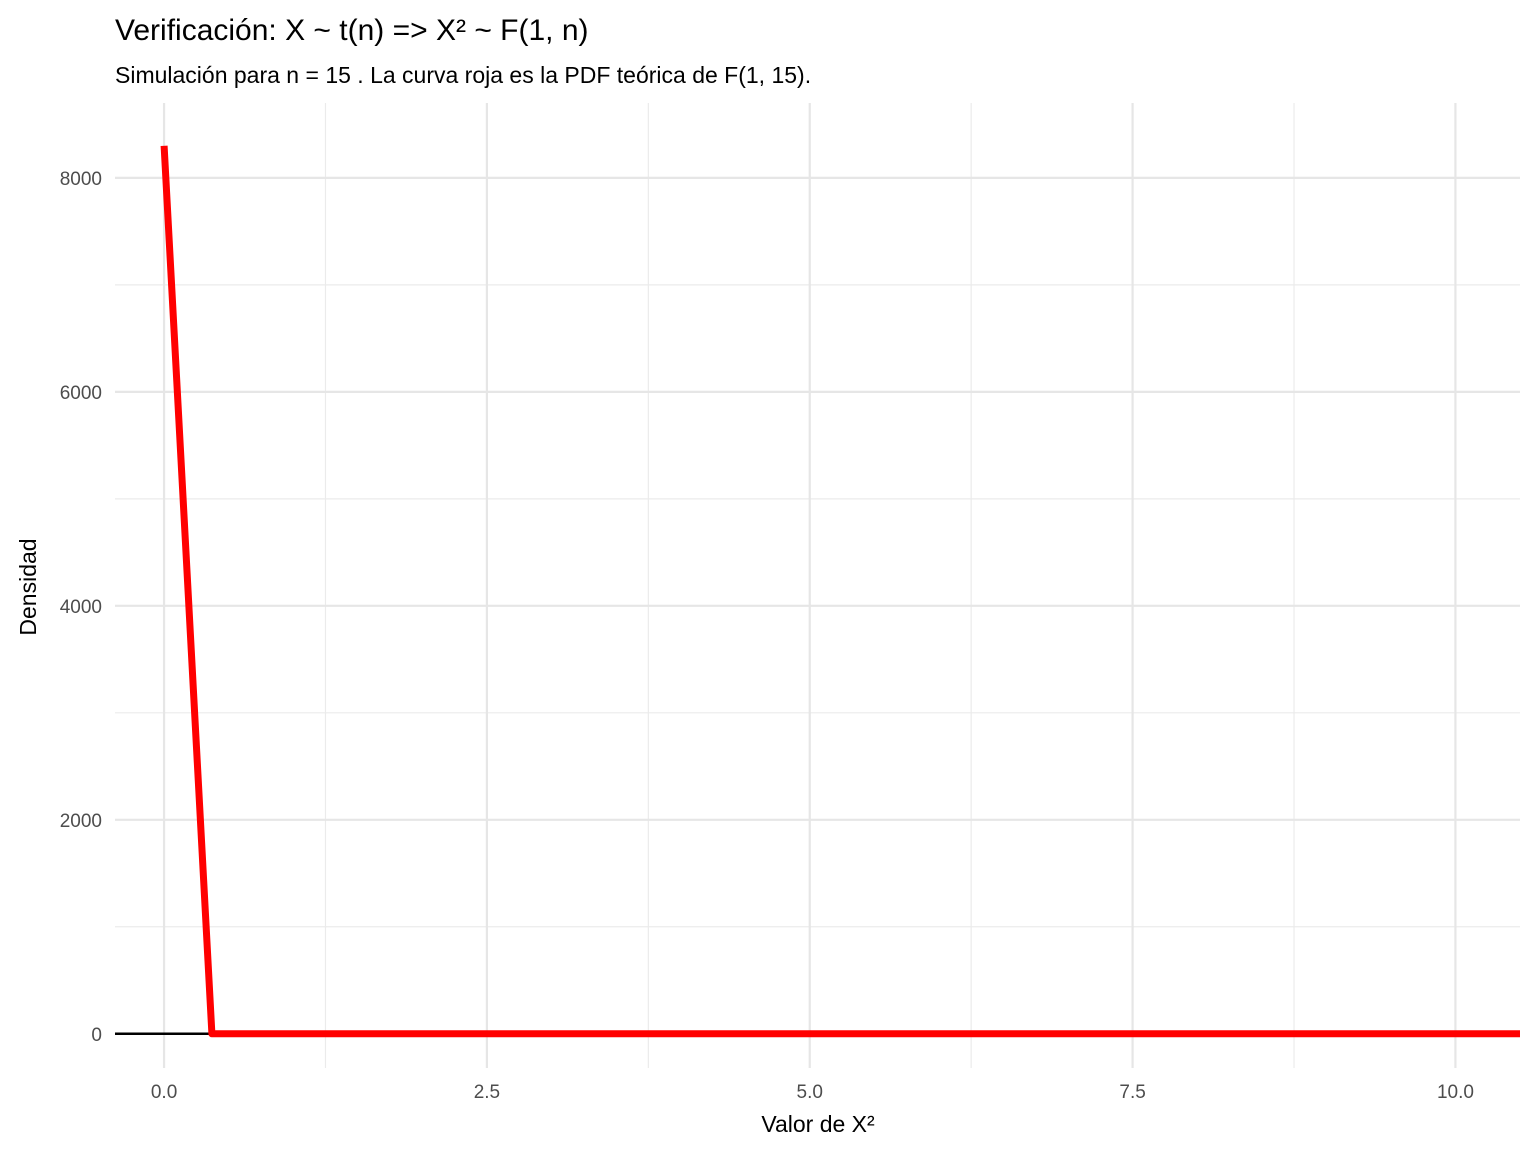 This screenshot has width=1536, height=1152. What do you see at coordinates (81, 393) in the screenshot?
I see `y-tick-label: 6000` at bounding box center [81, 393].